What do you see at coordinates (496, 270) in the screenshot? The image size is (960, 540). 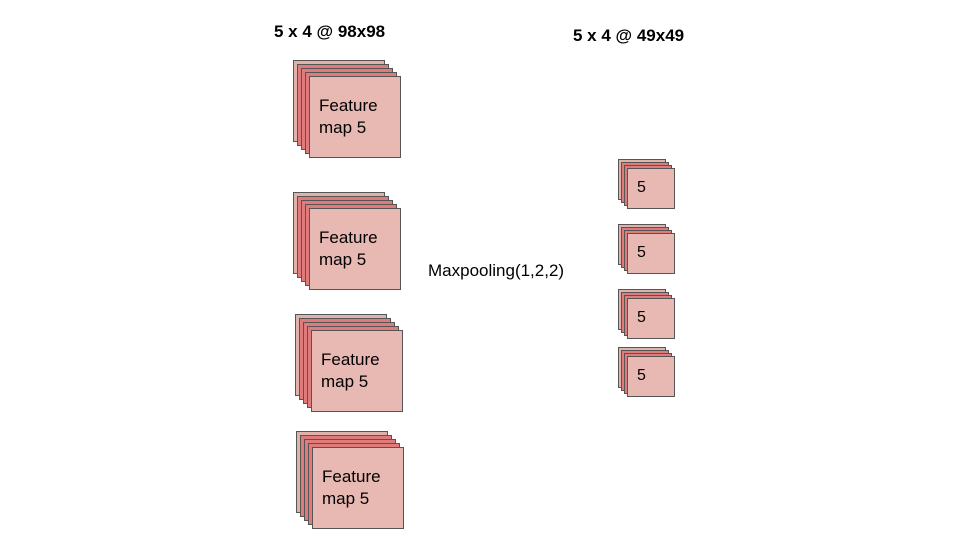 I see `maxpooling-label: Maxpooling(1,2,2)` at bounding box center [496, 270].